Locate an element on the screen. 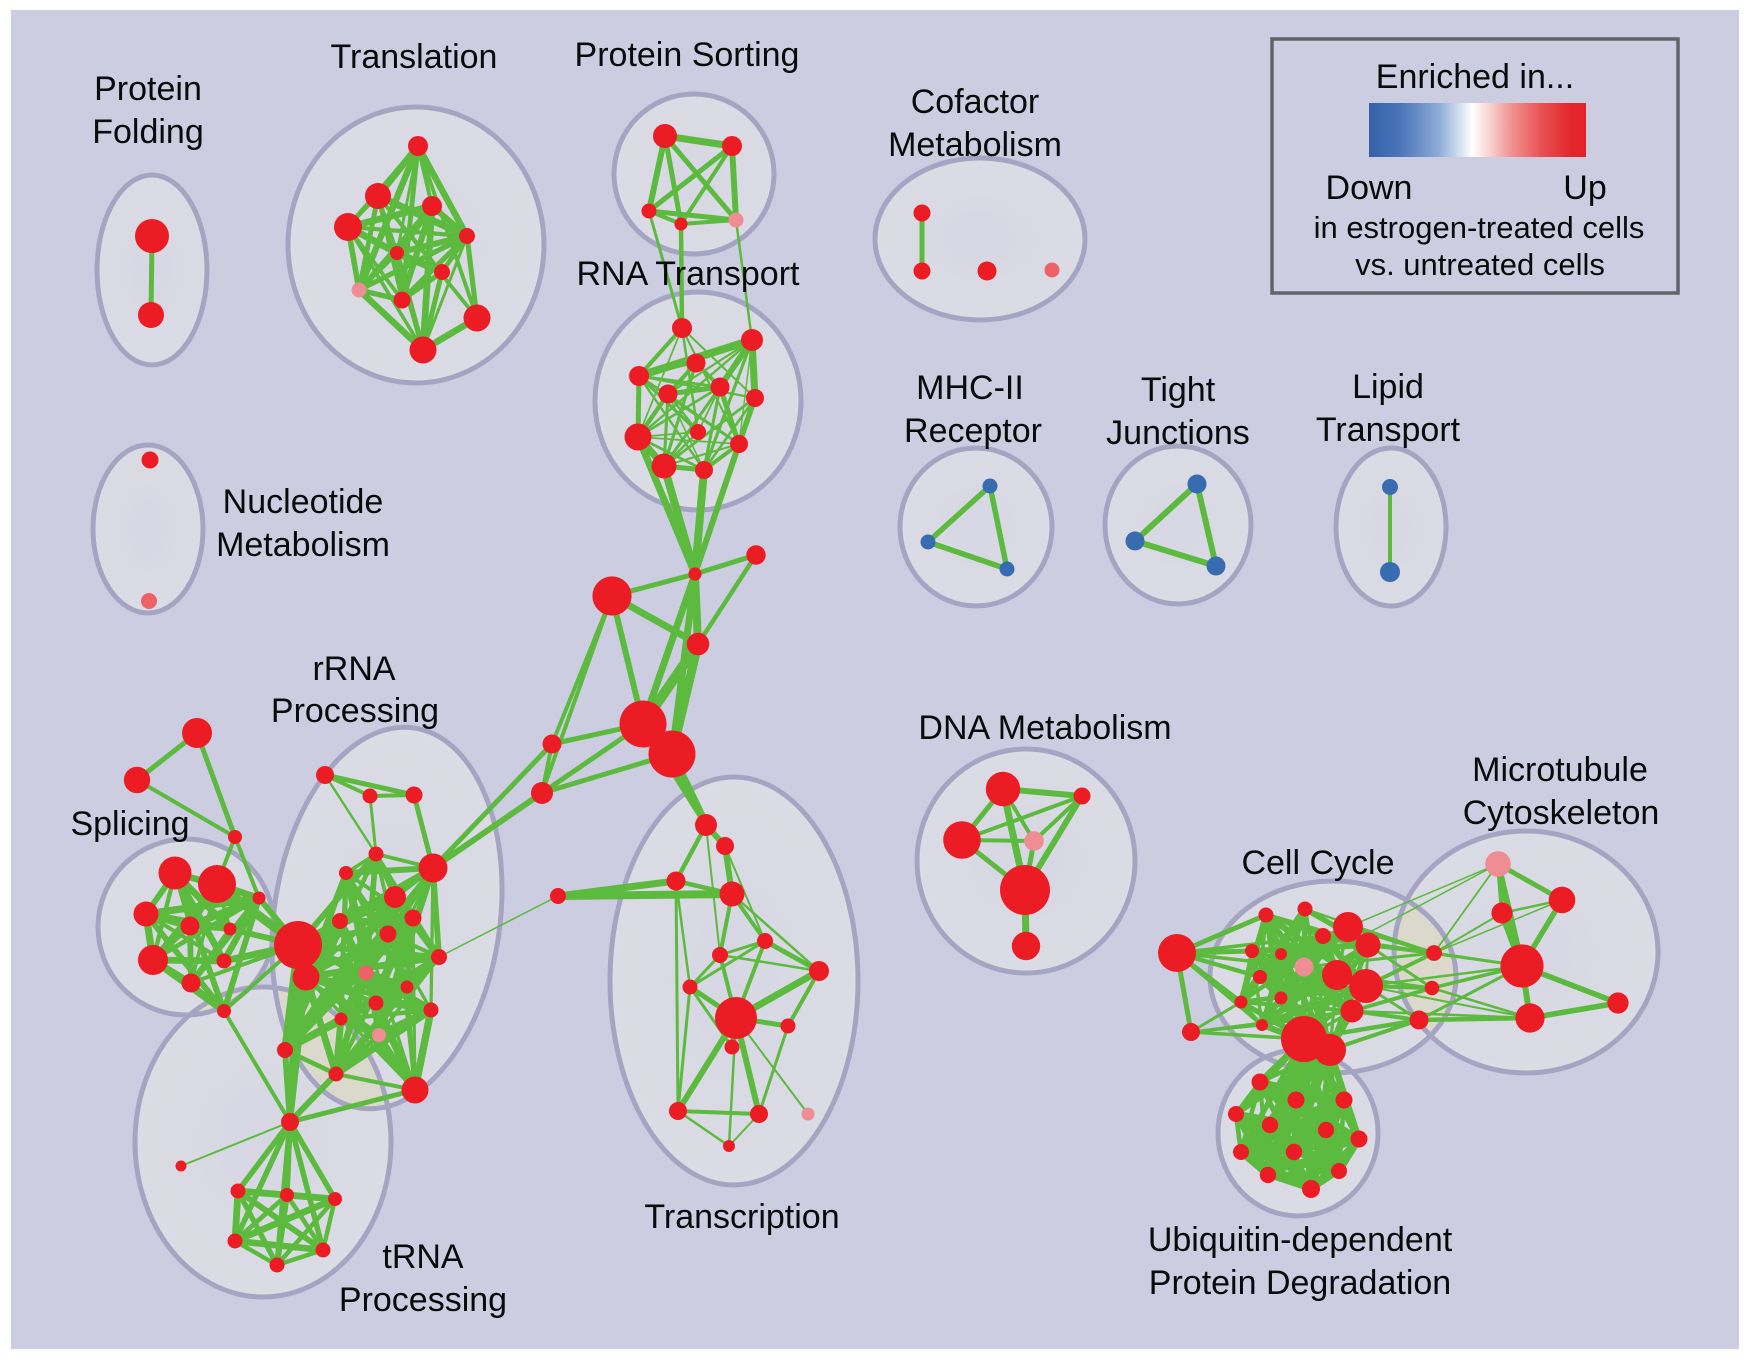 The image size is (1750, 1360). svg-text: Cofactor is located at coordinates (975, 102).